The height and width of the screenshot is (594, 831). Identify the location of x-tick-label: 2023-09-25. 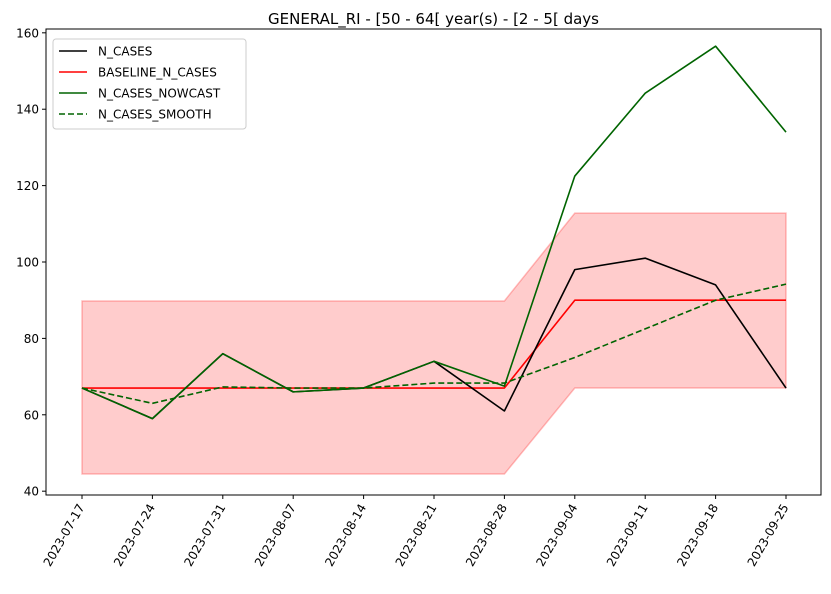
(768, 535).